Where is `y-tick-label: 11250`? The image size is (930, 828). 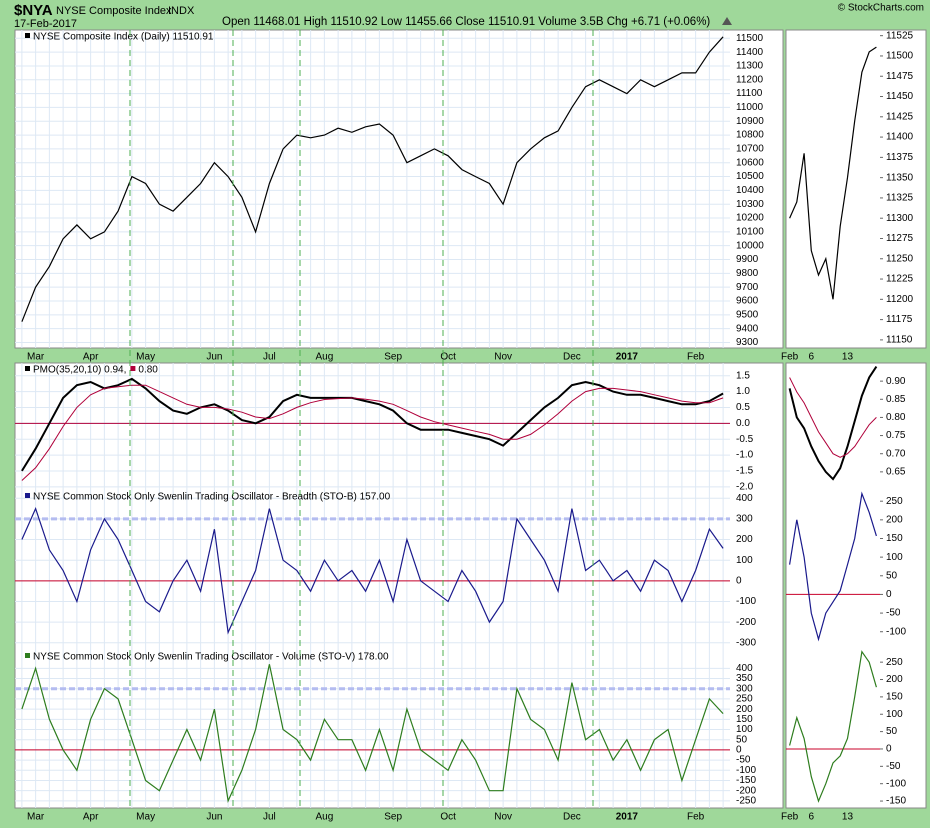 y-tick-label: 11250 is located at coordinates (900, 258).